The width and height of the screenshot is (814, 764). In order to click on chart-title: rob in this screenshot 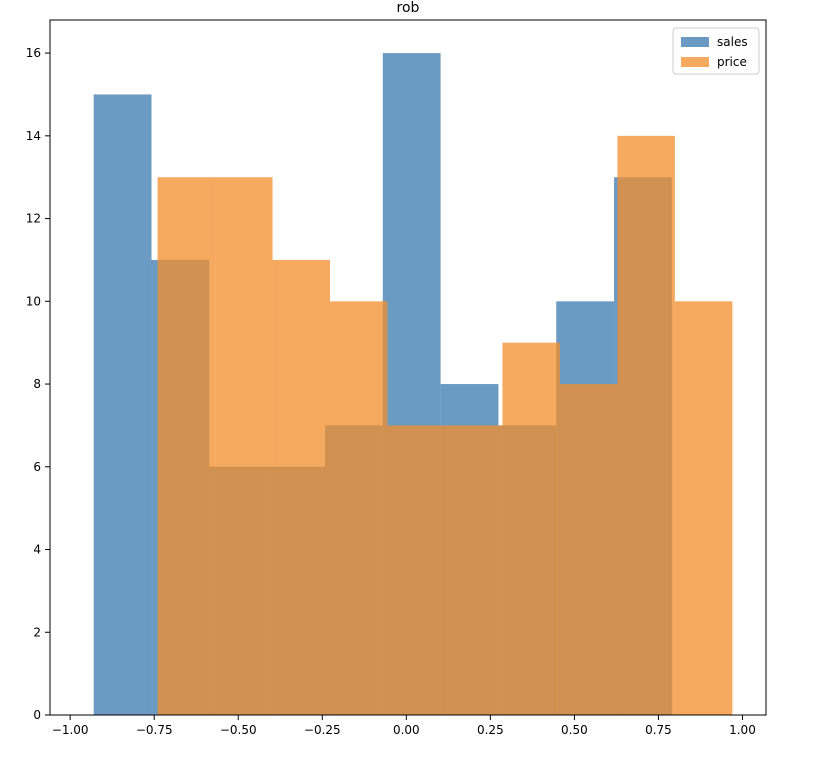, I will do `click(408, 8)`.